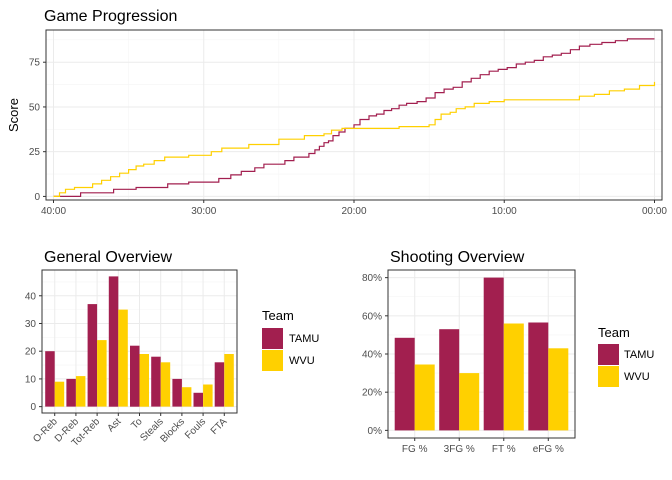 The height and width of the screenshot is (480, 672). I want to click on shooting-legend-title: Team, so click(614, 332).